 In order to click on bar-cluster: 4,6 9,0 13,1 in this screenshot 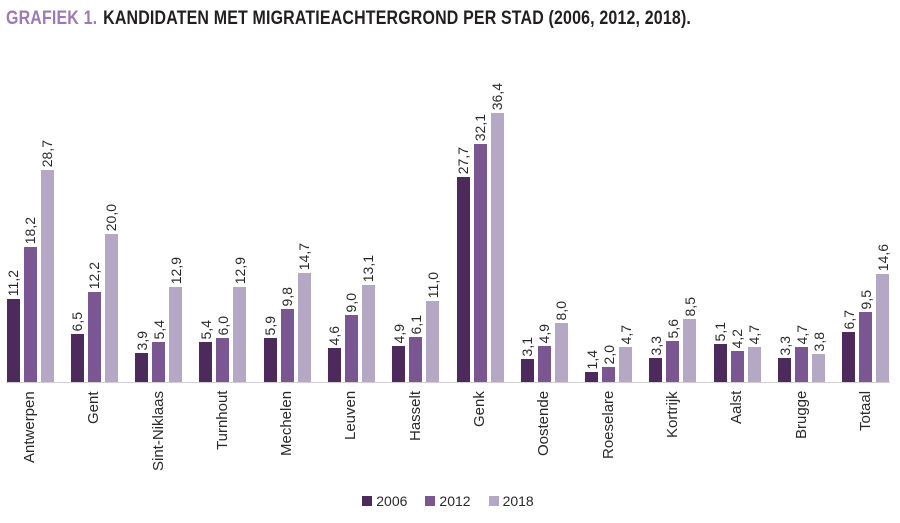, I will do `click(351, 226)`.